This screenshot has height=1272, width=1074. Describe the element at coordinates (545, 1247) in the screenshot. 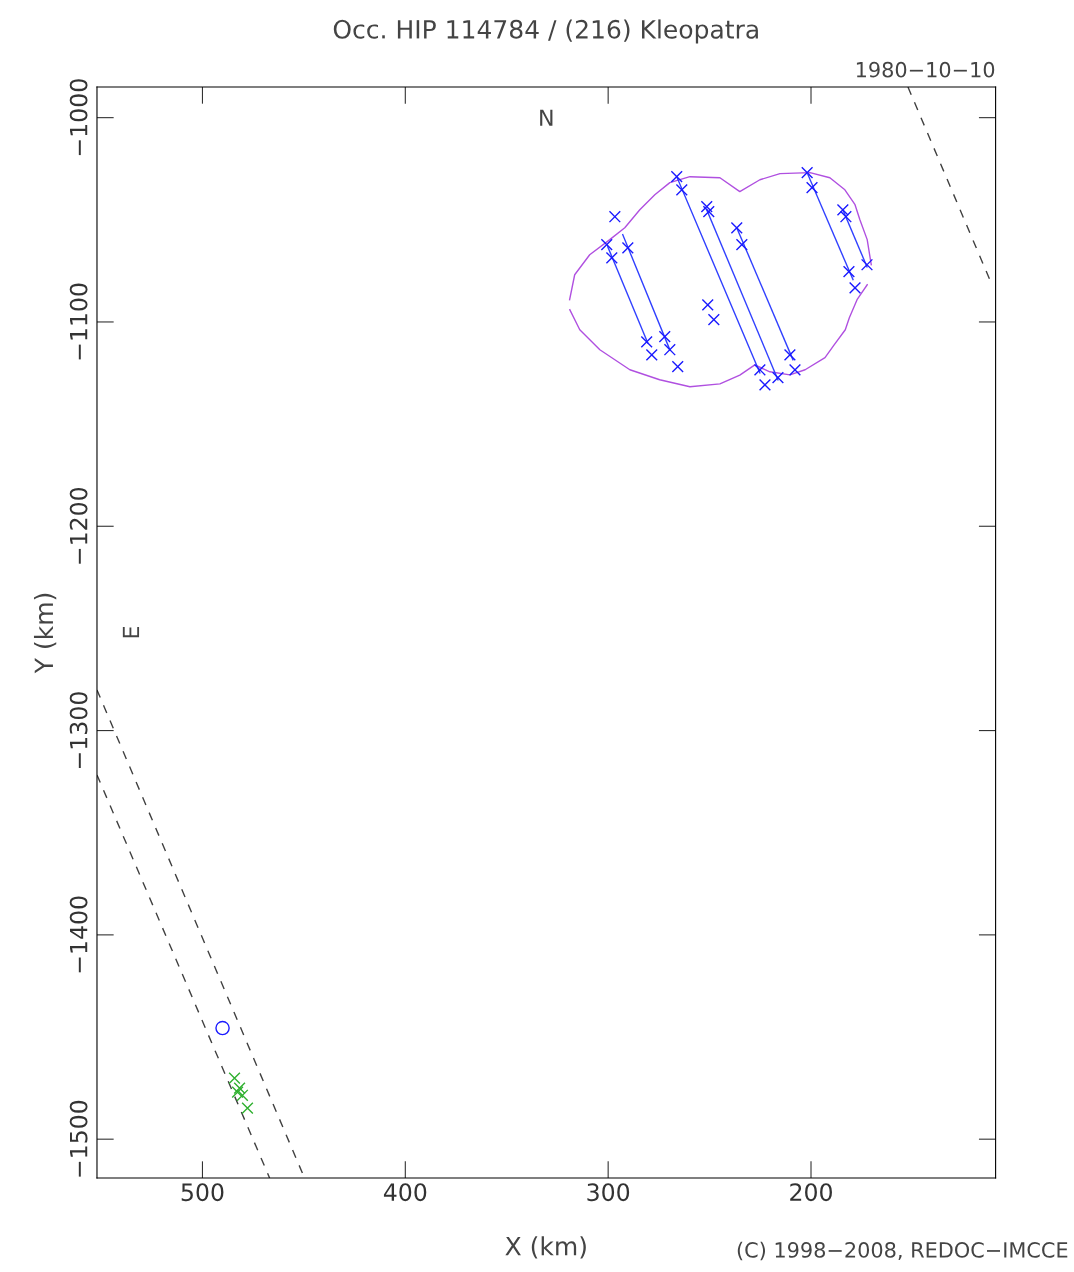

I see `x-axis-title: X (km)` at that location.